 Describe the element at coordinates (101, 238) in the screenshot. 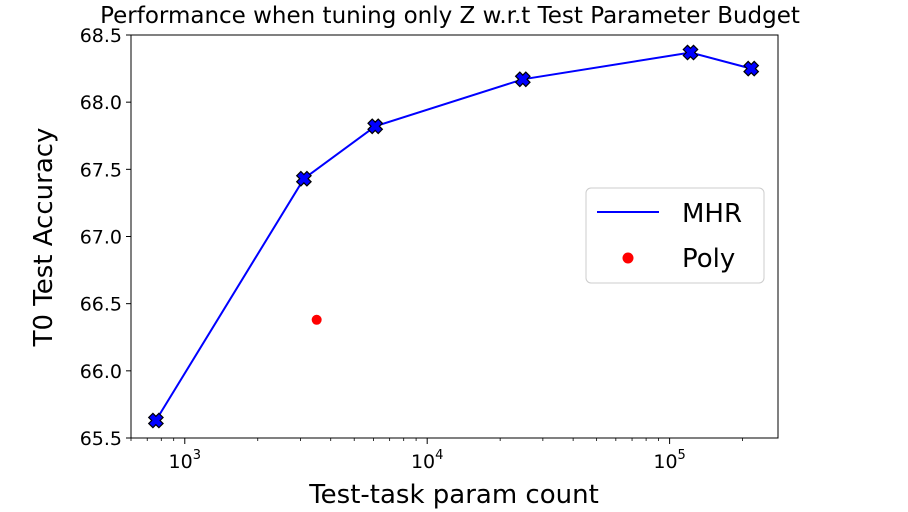

I see `y-tick-label: 67.0` at that location.